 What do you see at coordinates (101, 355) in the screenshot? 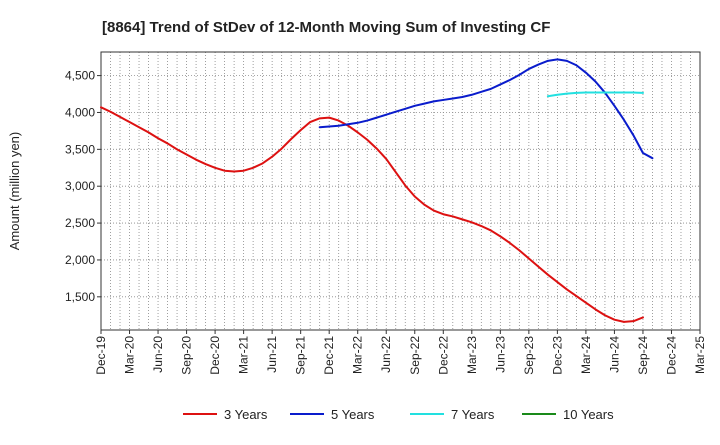
I see `x-tick-label: Dec-19` at bounding box center [101, 355].